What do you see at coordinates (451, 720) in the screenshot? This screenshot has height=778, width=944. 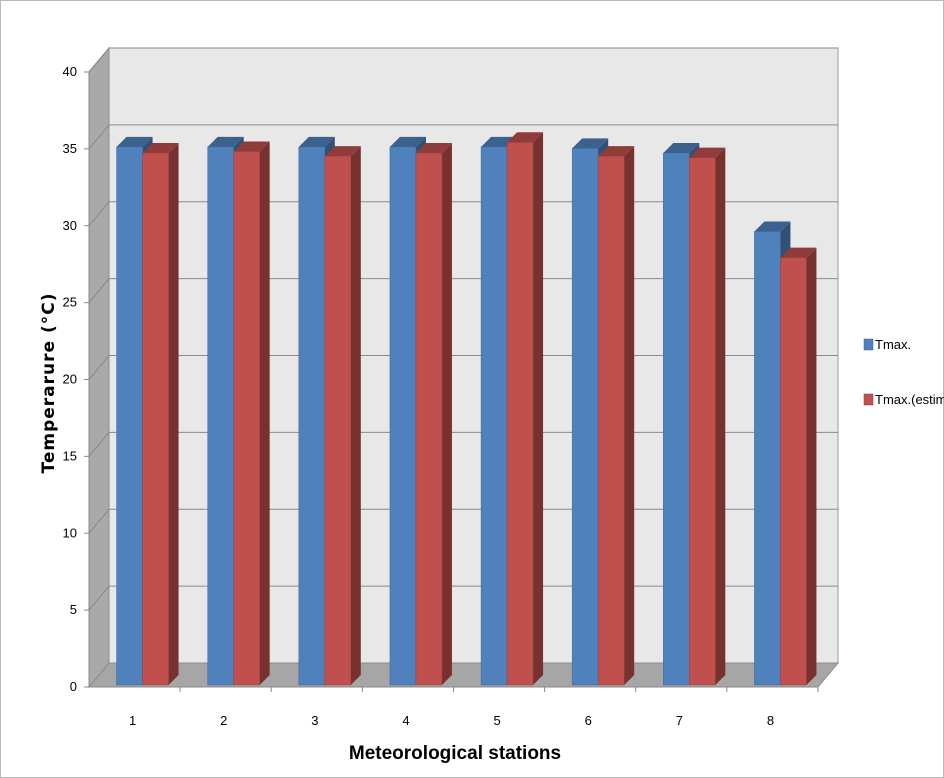 I see `x-tick-labels: 1 2 3 4 5 6 7 8` at bounding box center [451, 720].